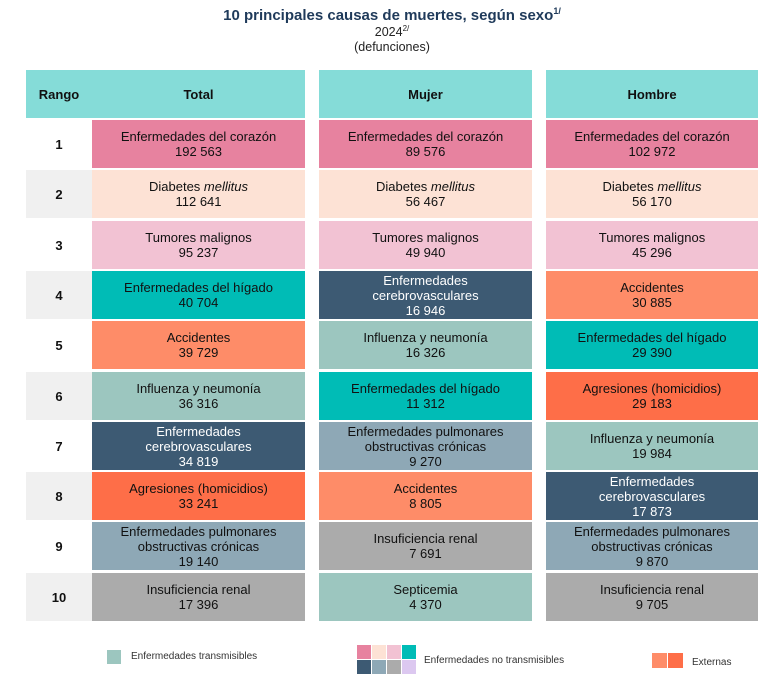 Image resolution: width=784 pixels, height=678 pixels. I want to click on cause-cell-mujer: Tumores malignos 49 940, so click(425, 245).